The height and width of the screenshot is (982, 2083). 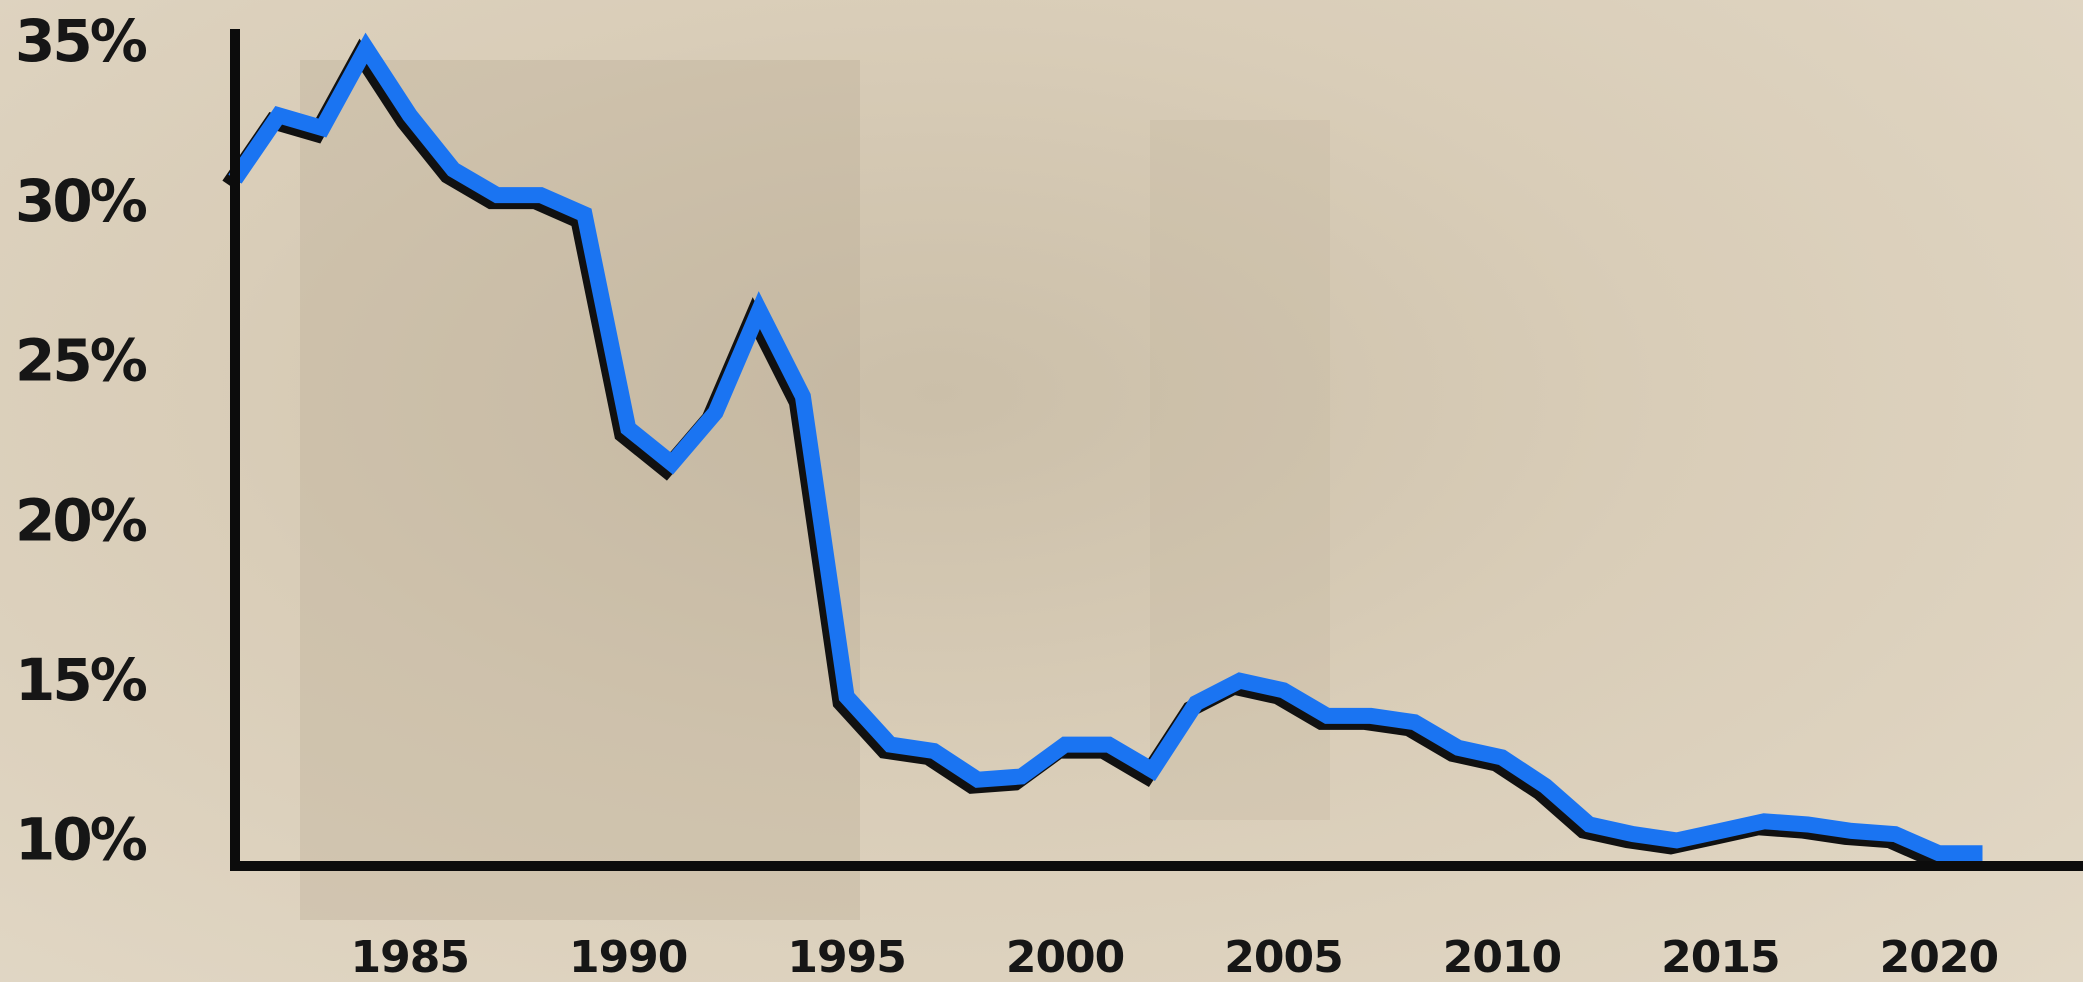 What do you see at coordinates (81, 361) in the screenshot?
I see `y-tick-label: 25%` at bounding box center [81, 361].